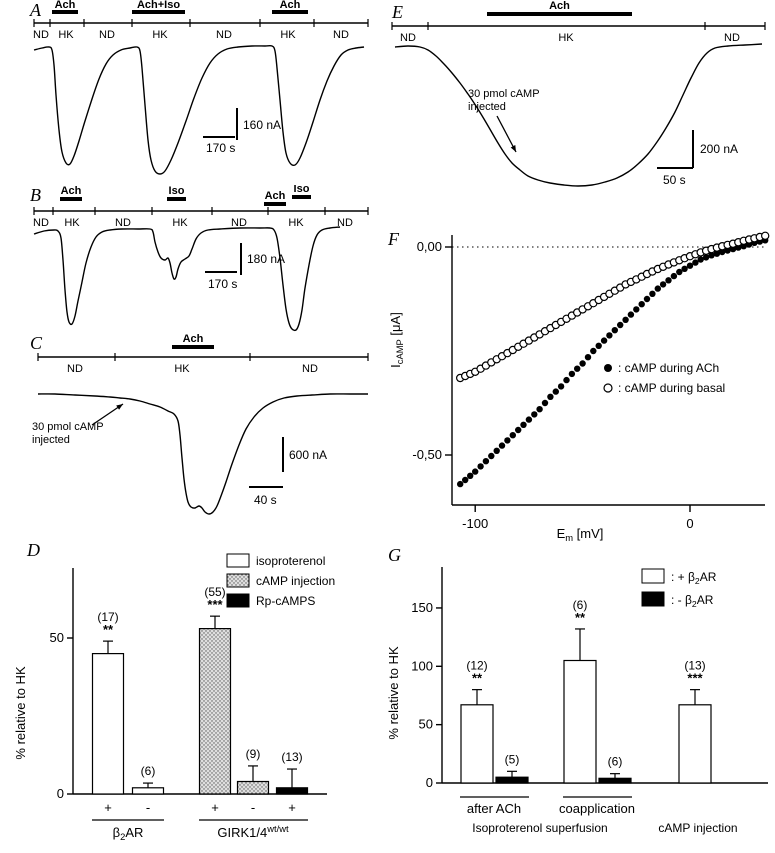  Describe the element at coordinates (577, 102) in the screenshot. I see `panel-e: E Ach ND HK ND 30 pmol cAMP injected 50 s 200 nA` at that location.